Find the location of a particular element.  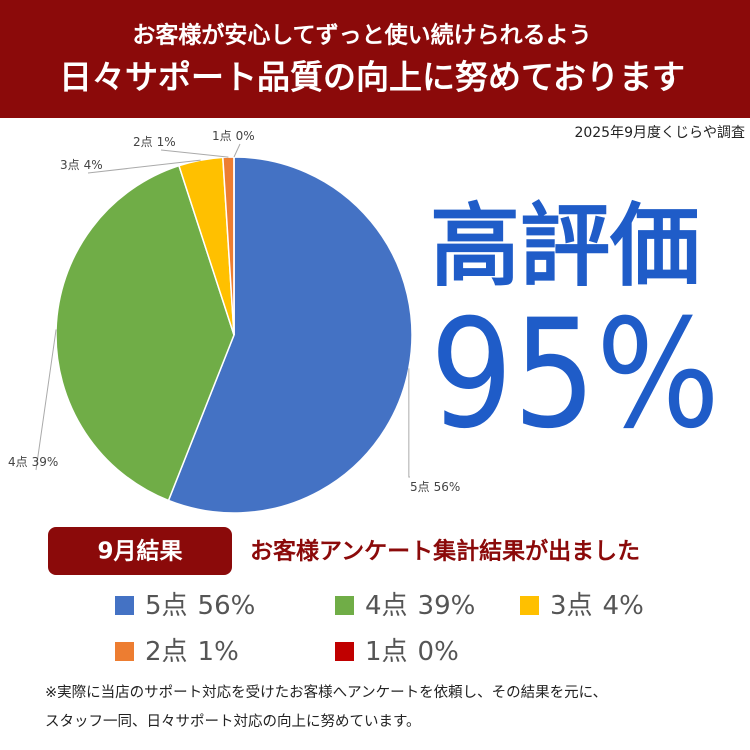

header-line2: 日々サポート品質の向上に努めております is located at coordinates (372, 77).